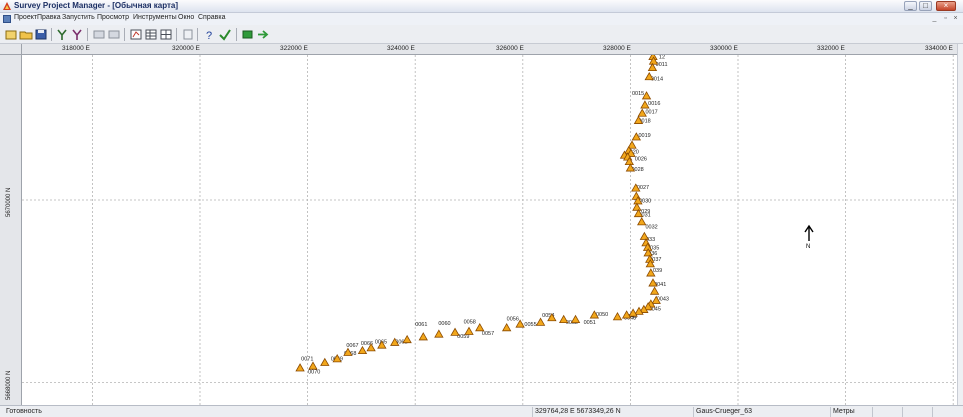 The width and height of the screenshot is (963, 417). Describe the element at coordinates (77, 34) in the screenshot. I see `export-icon` at that location.